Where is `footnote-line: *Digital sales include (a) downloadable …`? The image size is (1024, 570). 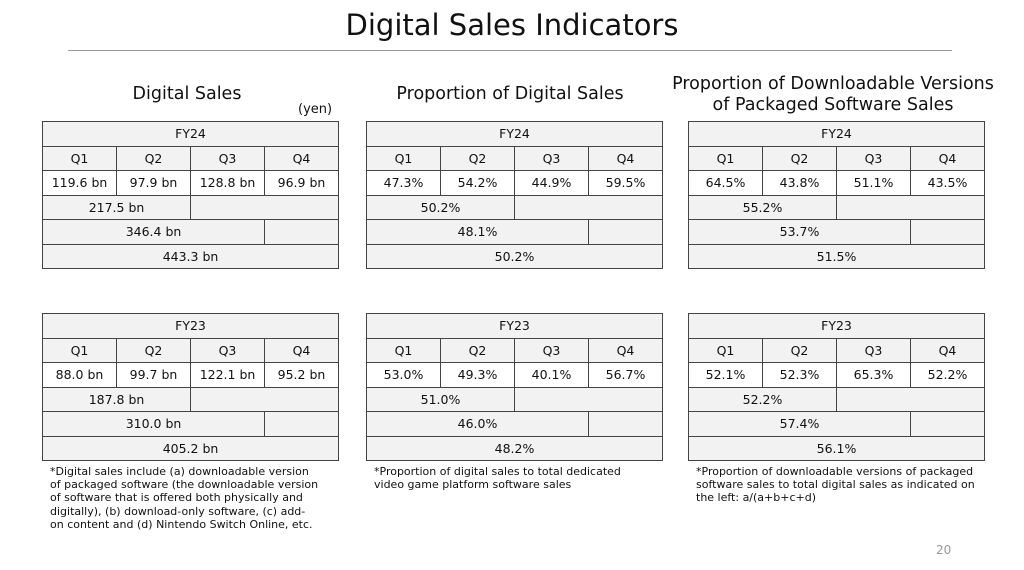 footnote-line: *Digital sales include (a) downloadable … is located at coordinates (179, 471).